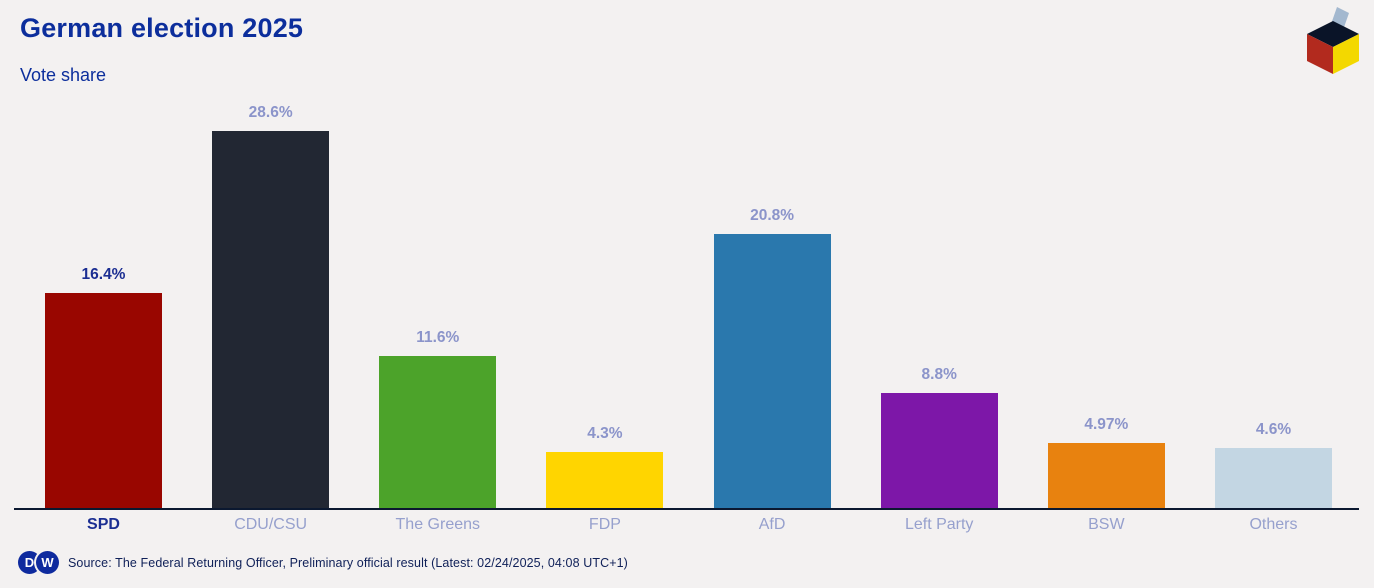  I want to click on chart-subtitle: Vote share, so click(63, 75).